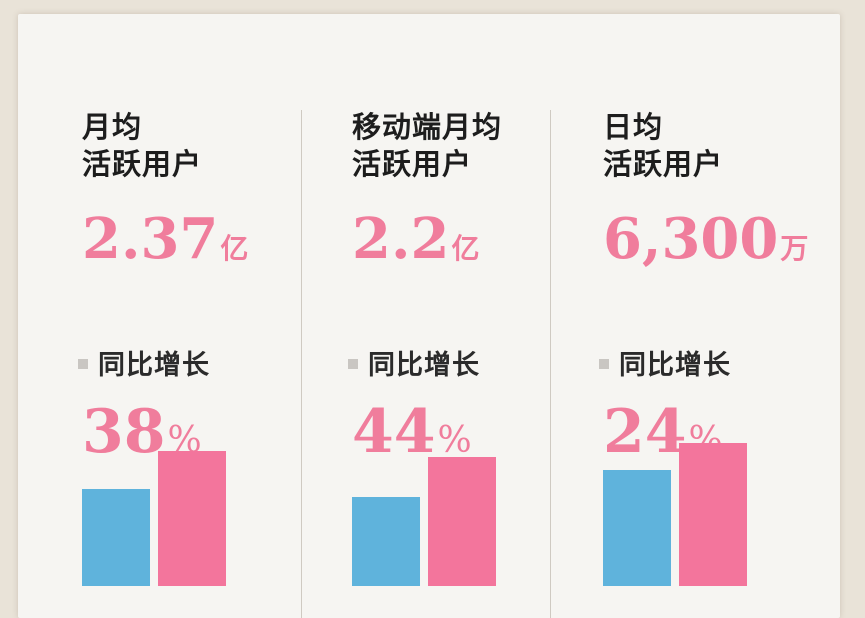  Describe the element at coordinates (150, 239) in the screenshot. I see `main-value-number: 2.37` at that location.